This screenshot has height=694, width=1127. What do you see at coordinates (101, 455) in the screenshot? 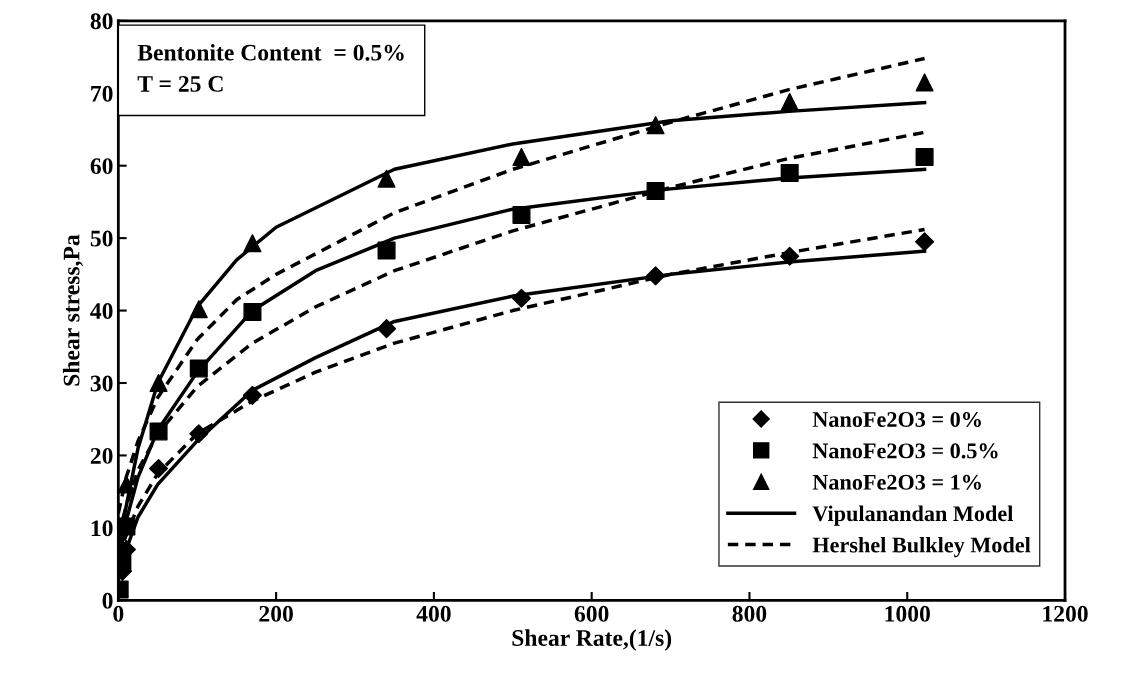
I see `y-tick-label: 20` at bounding box center [101, 455].